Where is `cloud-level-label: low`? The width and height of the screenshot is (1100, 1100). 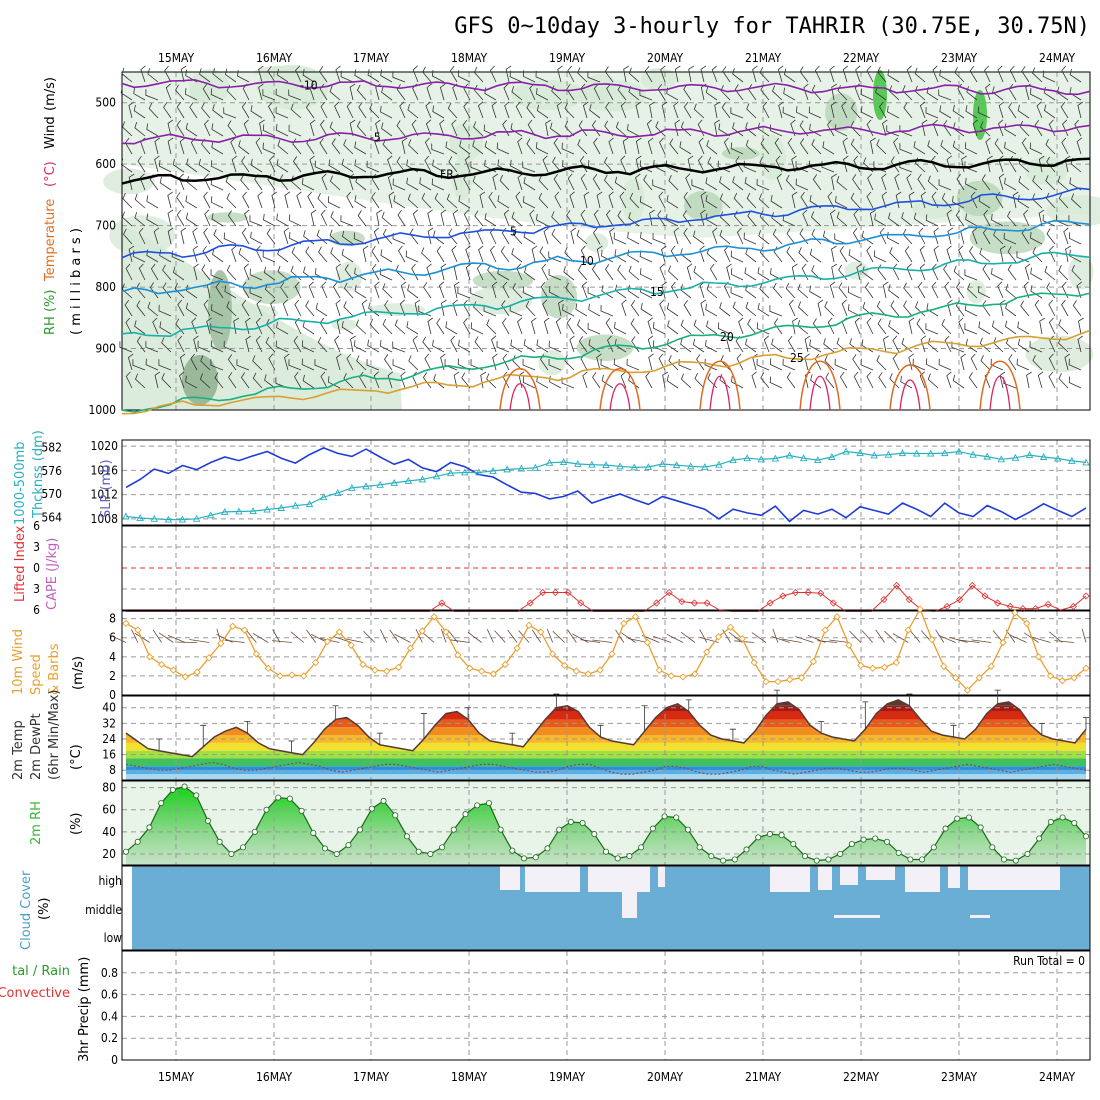 cloud-level-label: low is located at coordinates (113, 938).